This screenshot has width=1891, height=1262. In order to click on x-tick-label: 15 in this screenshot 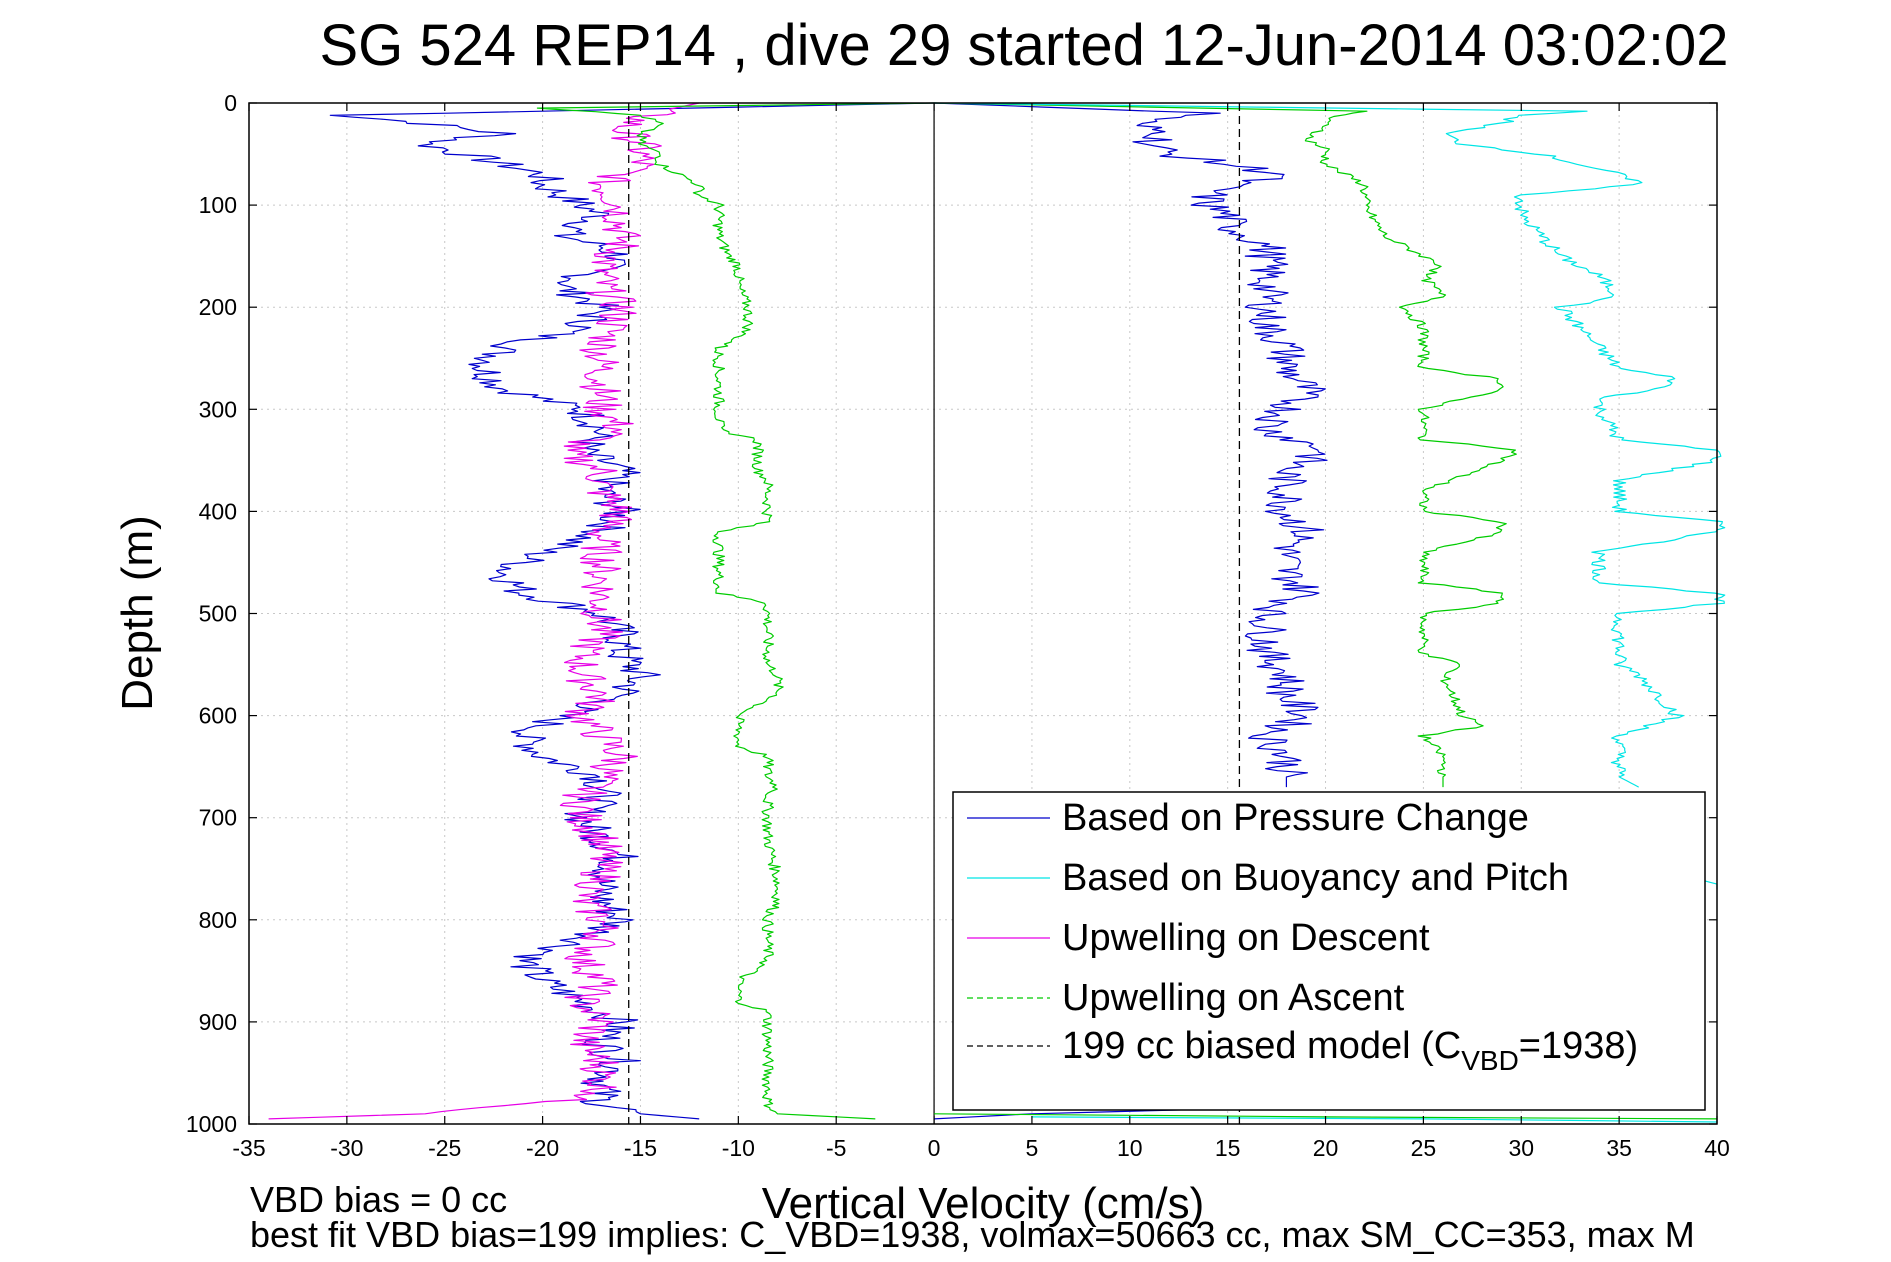, I will do `click(1228, 1148)`.